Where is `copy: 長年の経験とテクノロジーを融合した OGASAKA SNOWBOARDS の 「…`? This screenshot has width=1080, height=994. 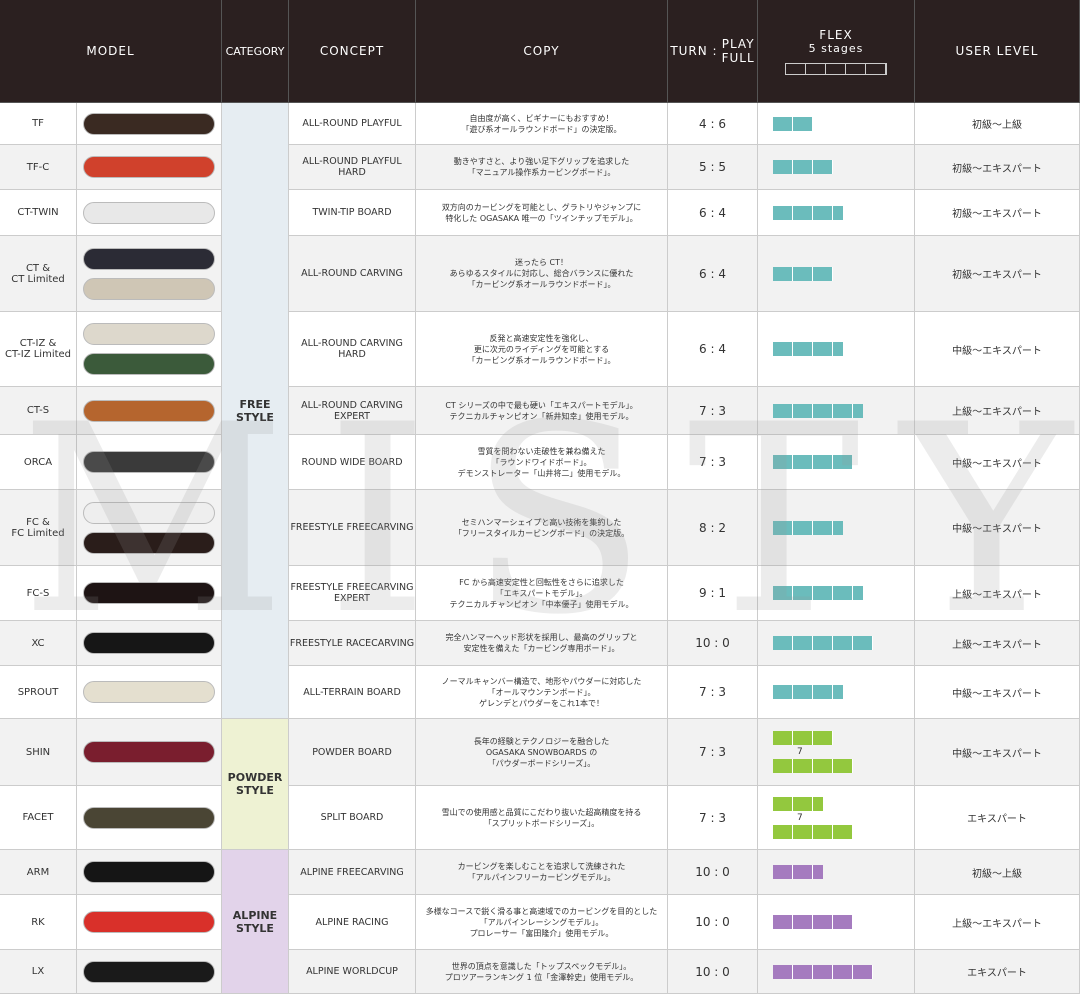 copy: 長年の経験とテクノロジーを融合した OGASAKA SNOWBOARDS の 「… is located at coordinates (542, 752).